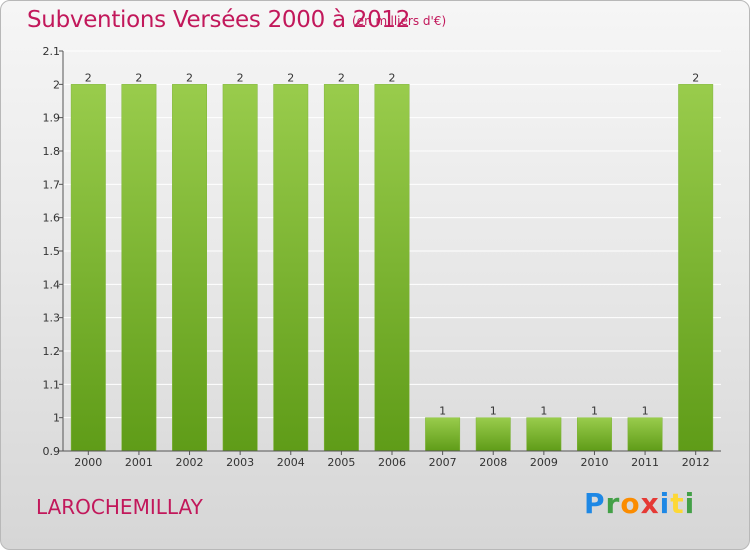 Image resolution: width=750 pixels, height=550 pixels. What do you see at coordinates (677, 503) in the screenshot?
I see `logo-letter: t` at bounding box center [677, 503].